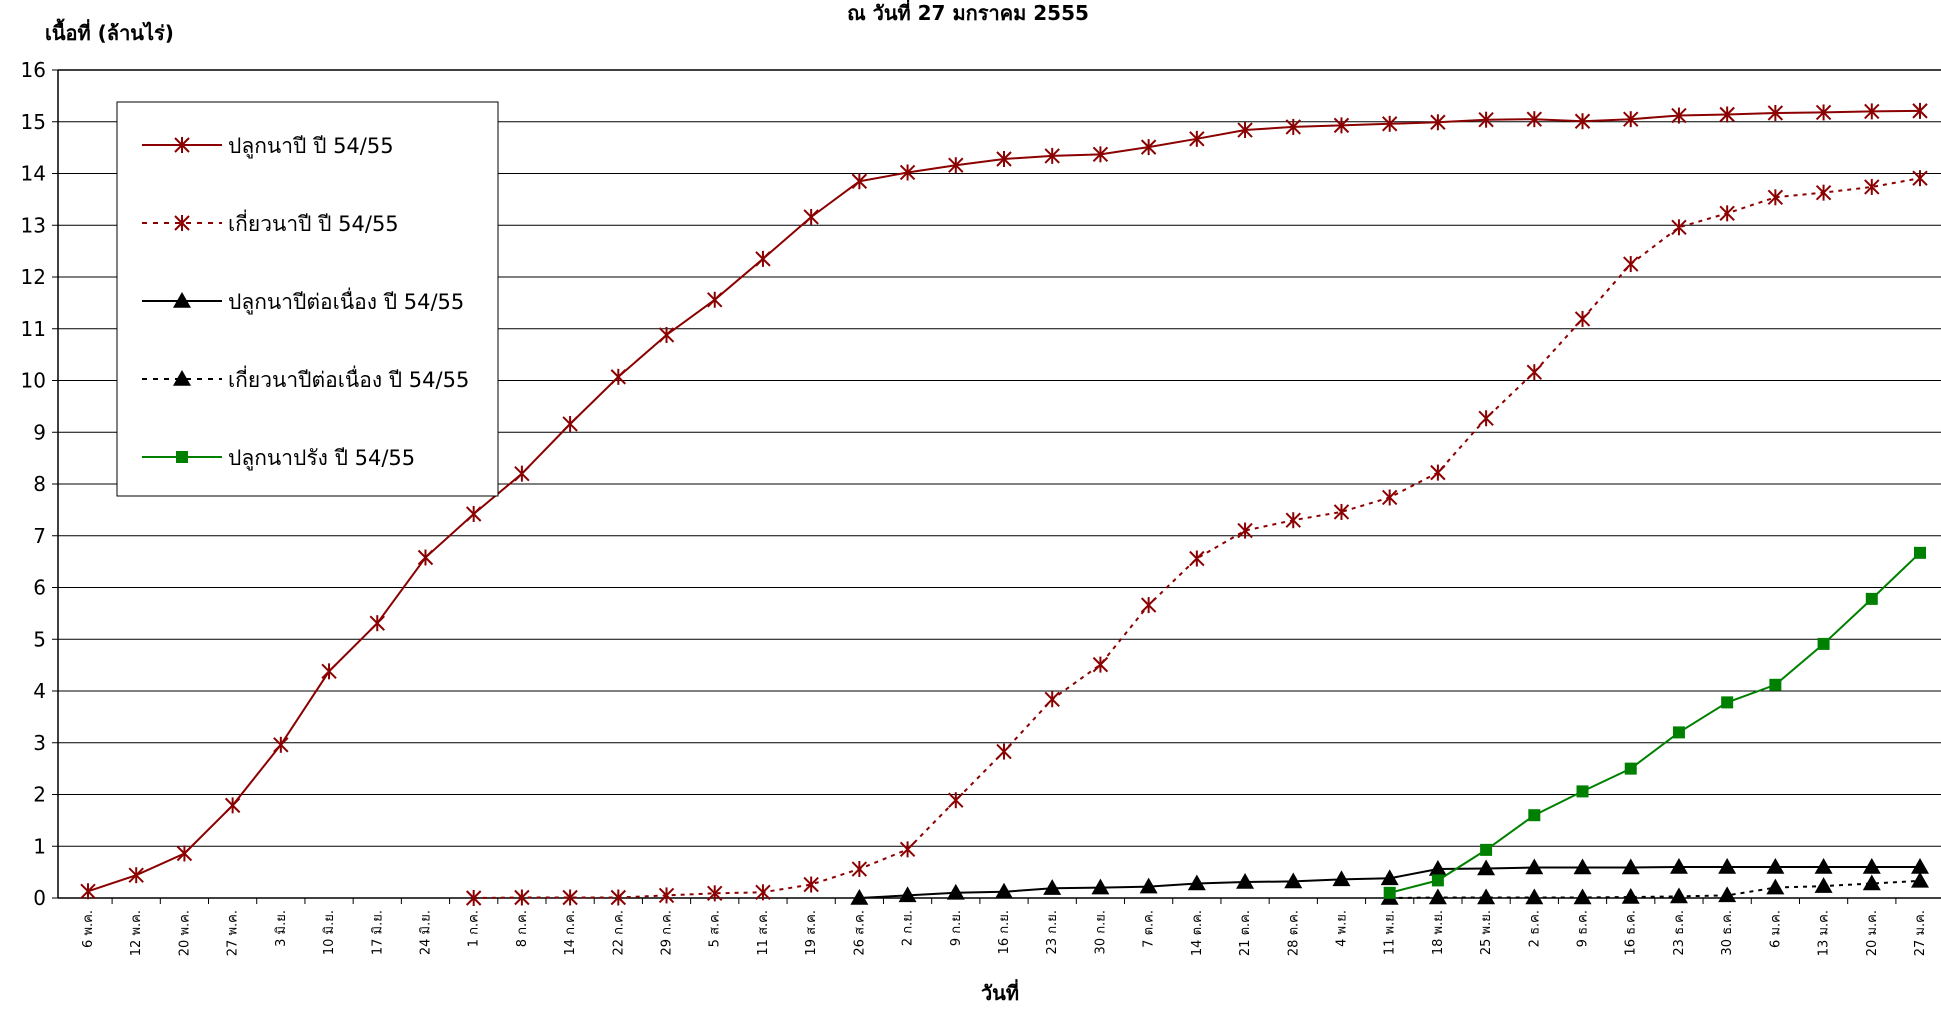  Describe the element at coordinates (1920, 933) in the screenshot. I see `x-tick-label: 27 ม.ค.` at that location.